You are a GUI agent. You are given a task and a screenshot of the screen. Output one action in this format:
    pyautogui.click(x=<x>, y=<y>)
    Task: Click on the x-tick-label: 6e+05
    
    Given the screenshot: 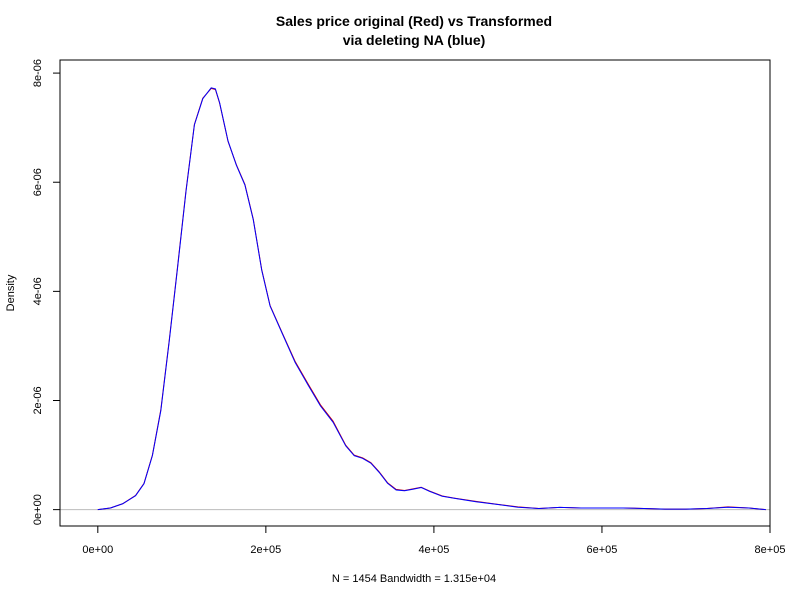 What is the action you would take?
    pyautogui.click(x=601, y=550)
    